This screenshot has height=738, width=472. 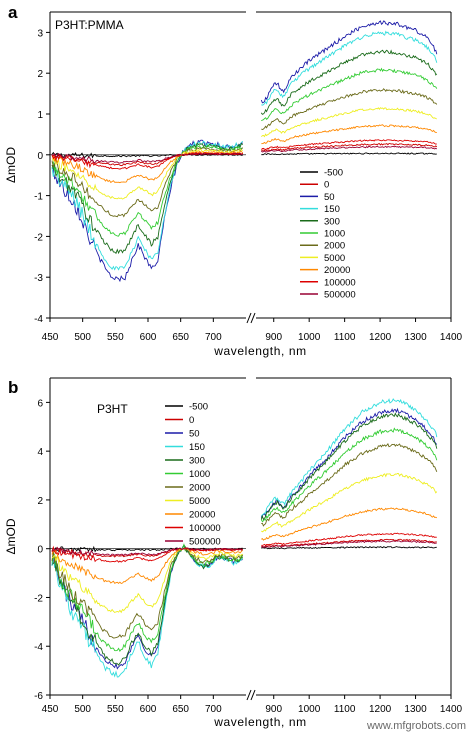 I want to click on x-axis-label: wavelength, nm, so click(x=259, y=351).